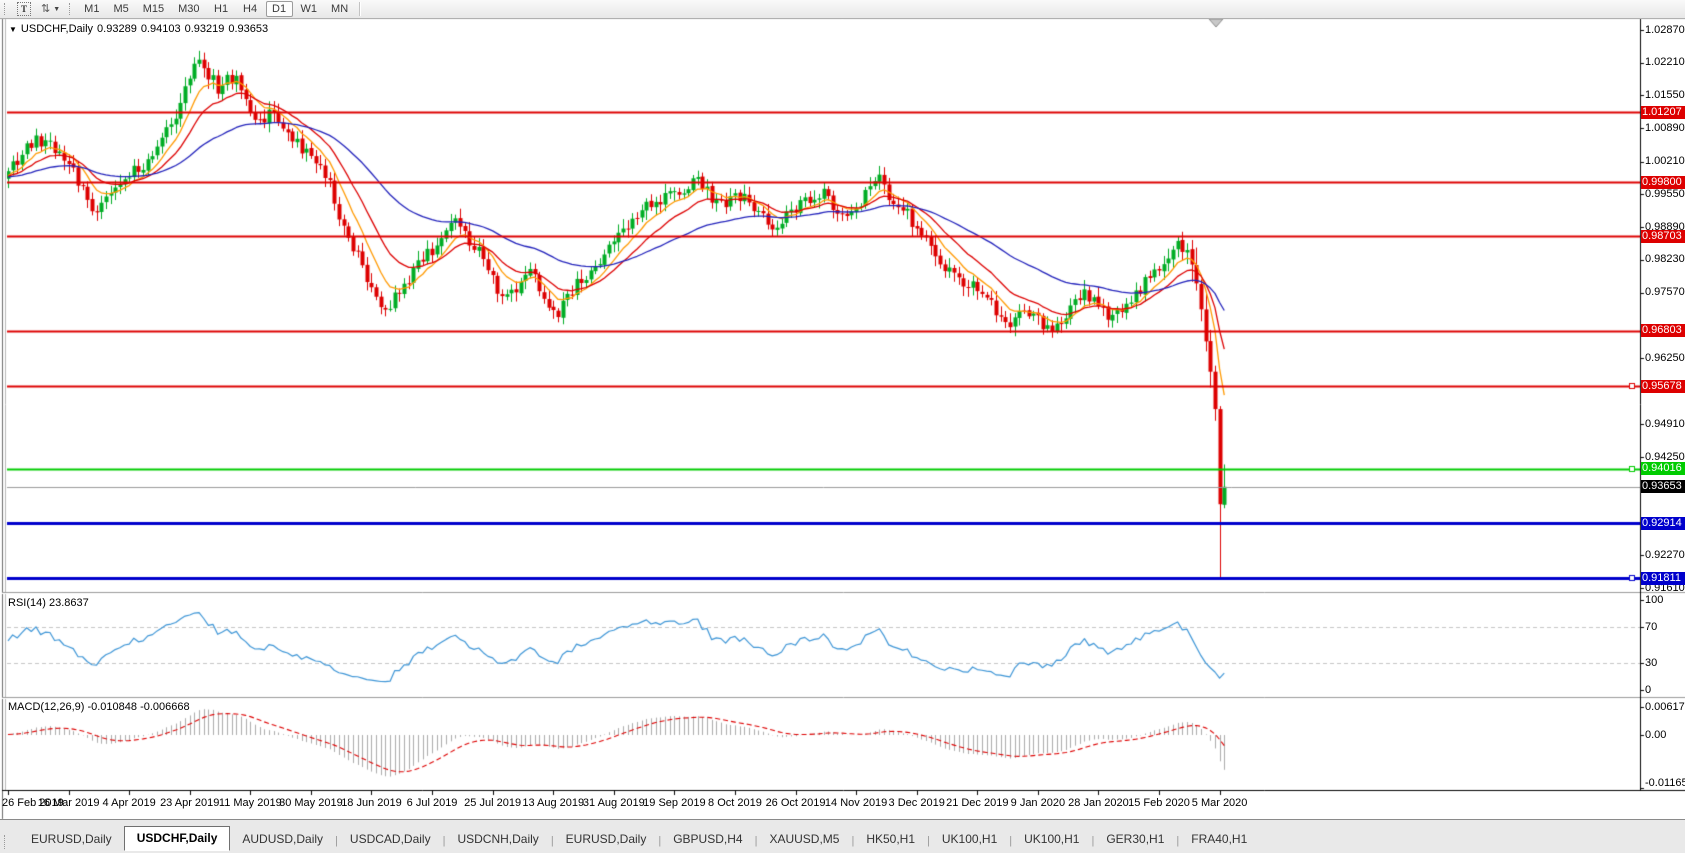 Image resolution: width=1685 pixels, height=853 pixels. What do you see at coordinates (120, 9) in the screenshot?
I see `timeframe-button-m5: M5` at bounding box center [120, 9].